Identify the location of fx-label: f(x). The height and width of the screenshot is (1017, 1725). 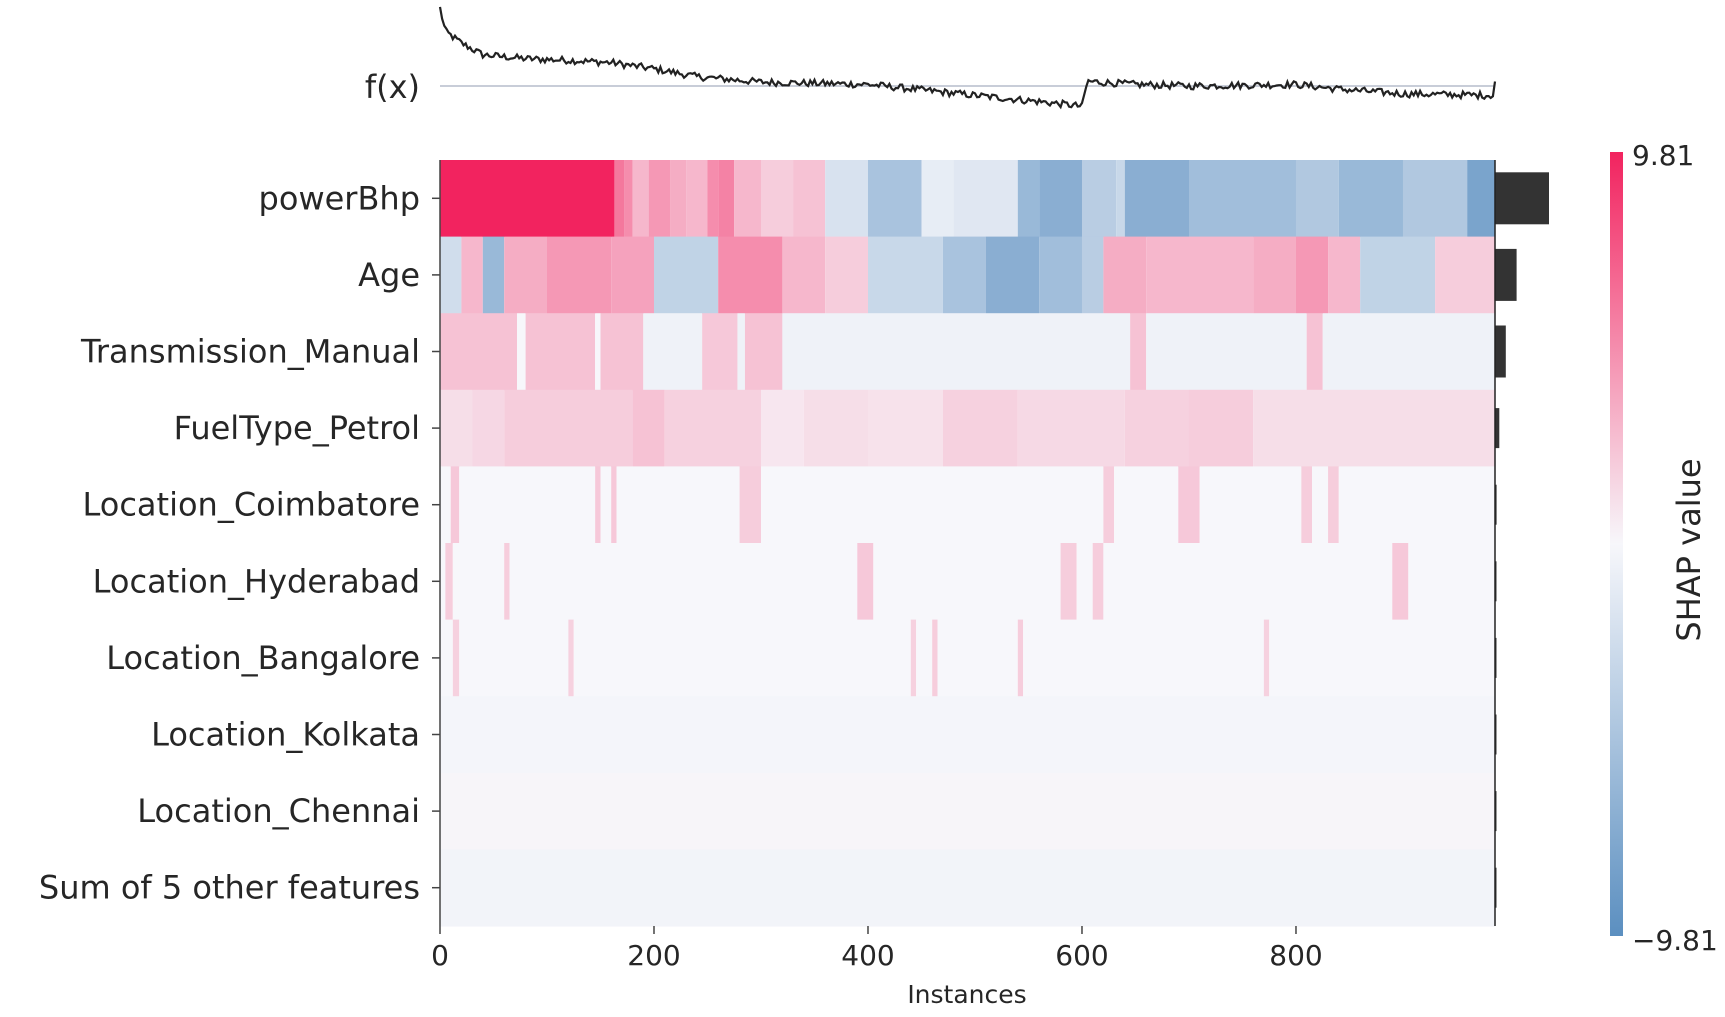
(392, 87).